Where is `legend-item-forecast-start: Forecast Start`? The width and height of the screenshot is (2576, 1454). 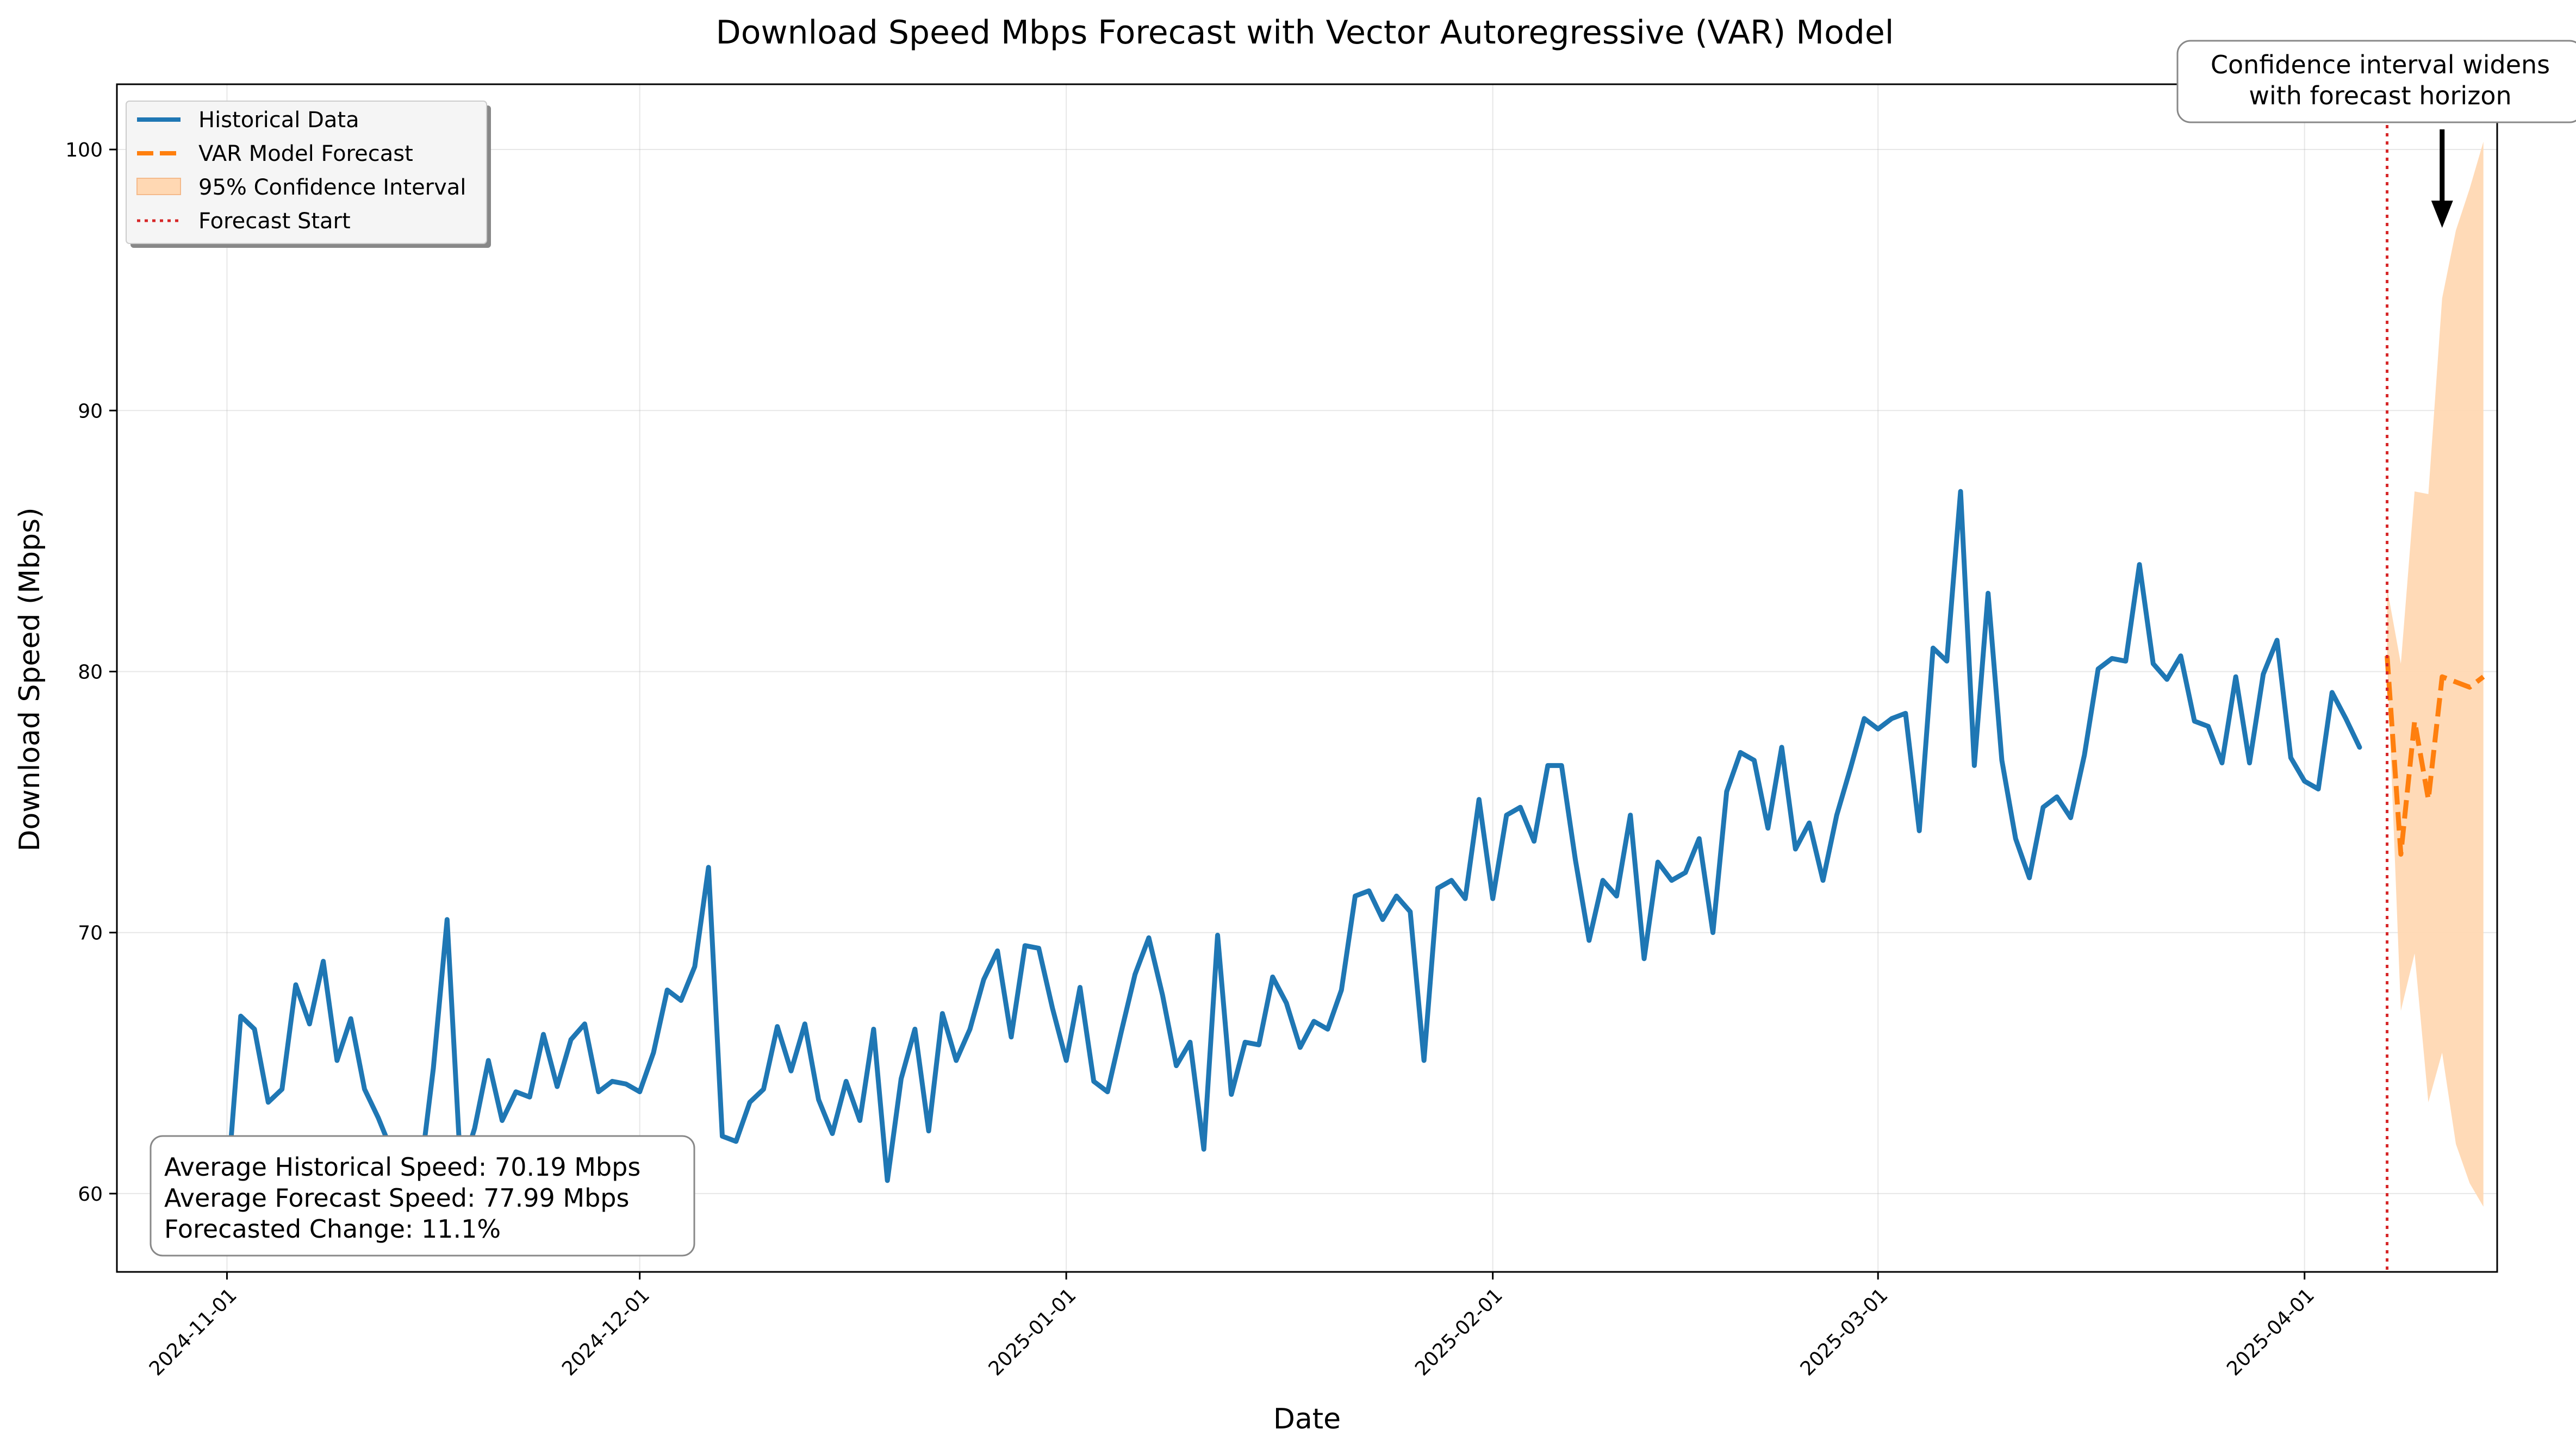
legend-item-forecast-start: Forecast Start is located at coordinates (244, 221).